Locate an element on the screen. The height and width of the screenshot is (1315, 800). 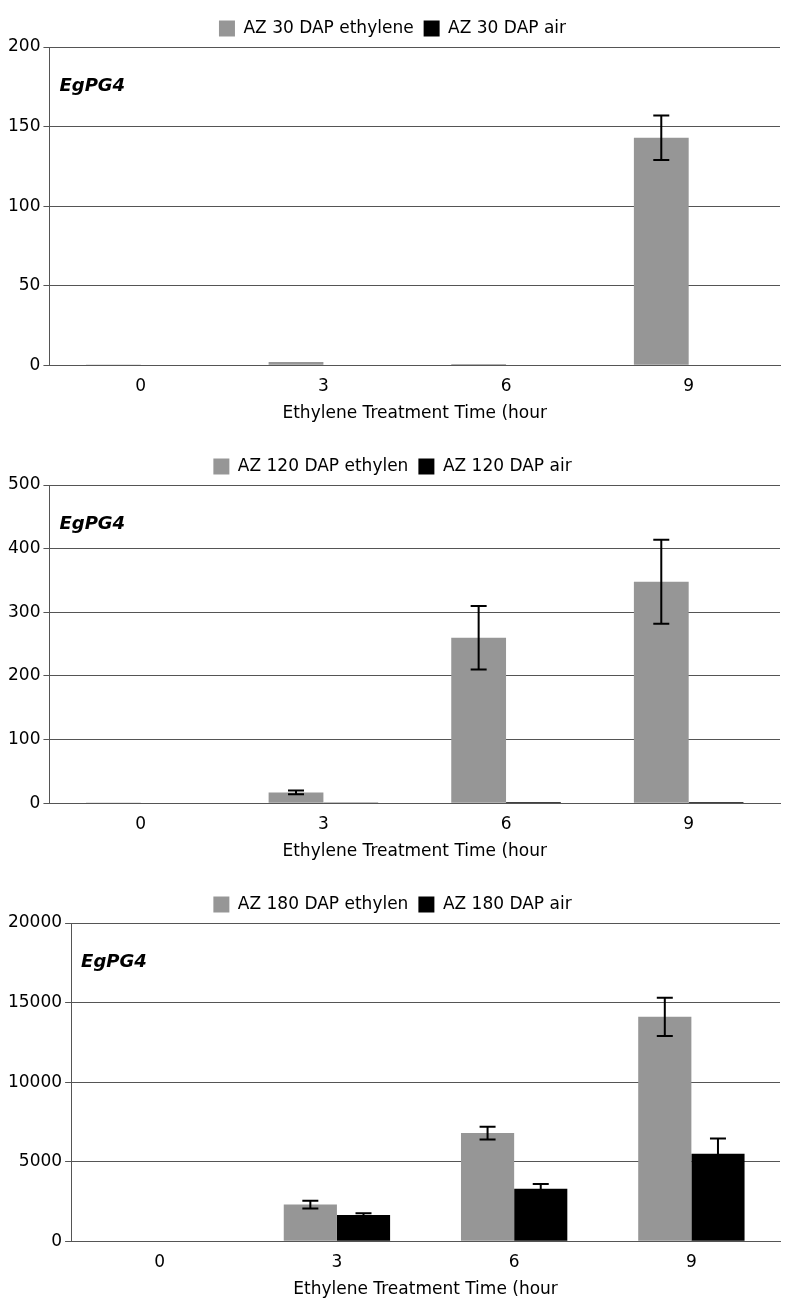
y-tick-label: 5000 is located at coordinates (40, 1160).